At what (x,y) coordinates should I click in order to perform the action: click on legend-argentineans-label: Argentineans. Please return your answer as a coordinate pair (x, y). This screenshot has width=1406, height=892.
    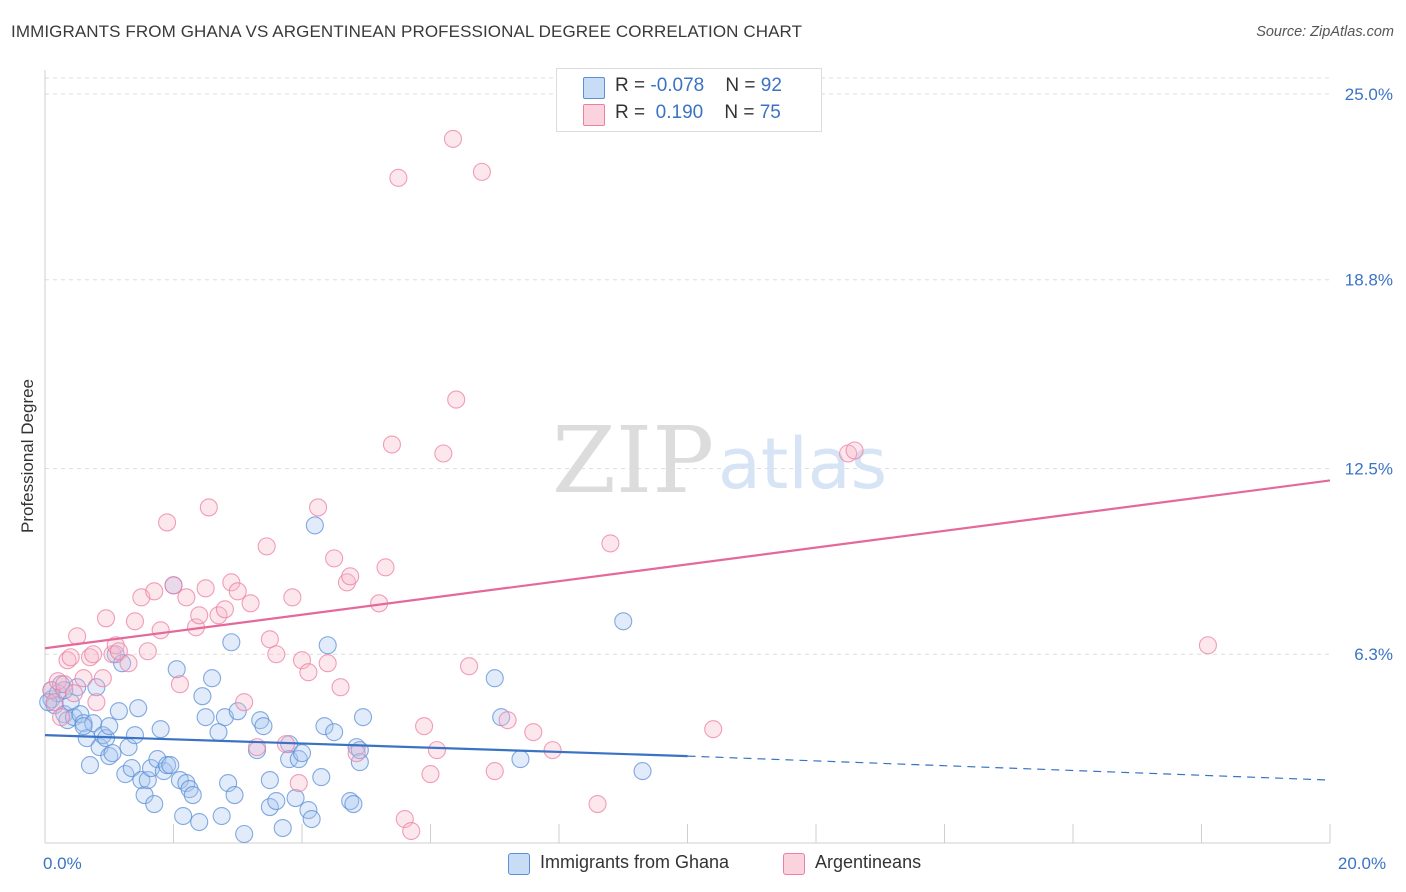
    Looking at the image, I should click on (868, 862).